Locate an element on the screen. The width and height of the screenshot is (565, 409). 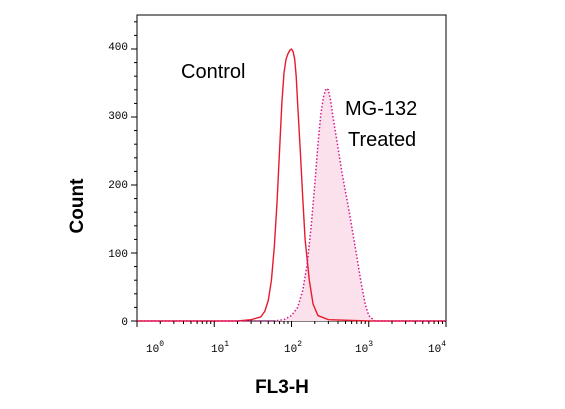
mg132-annotation-line2: Treated is located at coordinates (382, 140).